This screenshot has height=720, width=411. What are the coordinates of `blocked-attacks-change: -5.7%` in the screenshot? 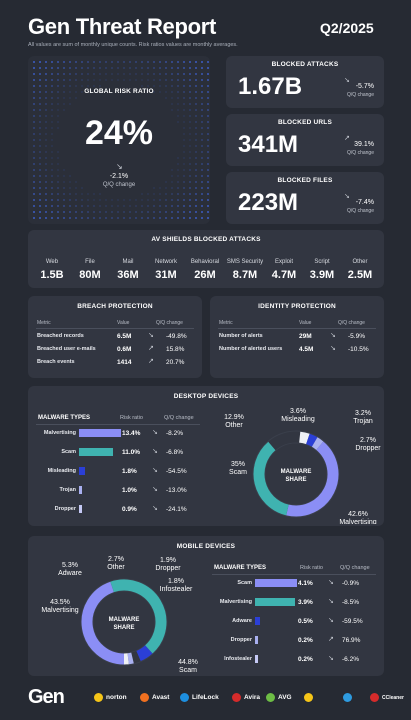 It's located at (364, 86).